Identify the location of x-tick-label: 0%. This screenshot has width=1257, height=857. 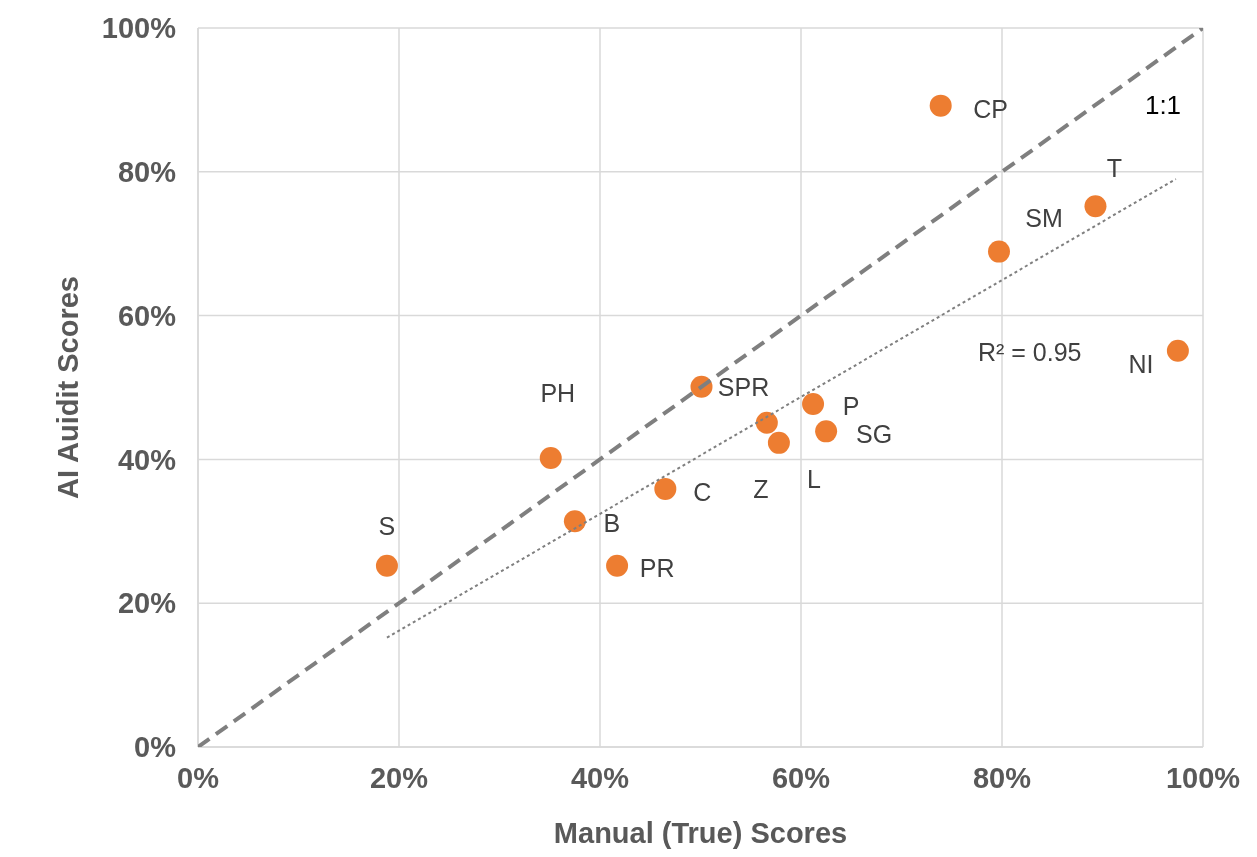
(198, 777).